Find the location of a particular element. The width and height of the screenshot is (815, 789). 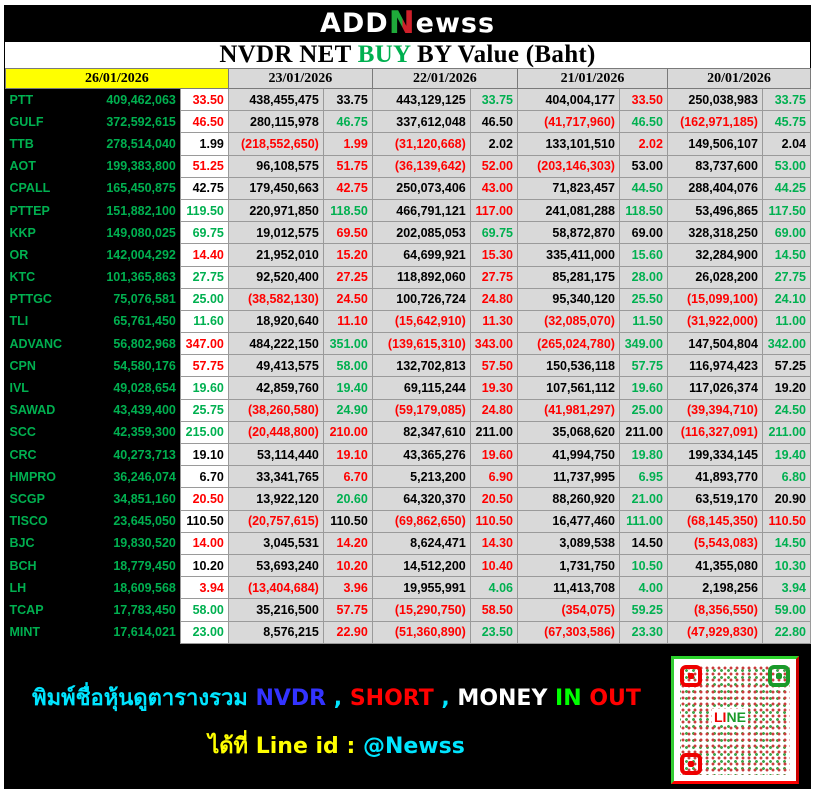

close-price: 4.06 is located at coordinates (494, 588).